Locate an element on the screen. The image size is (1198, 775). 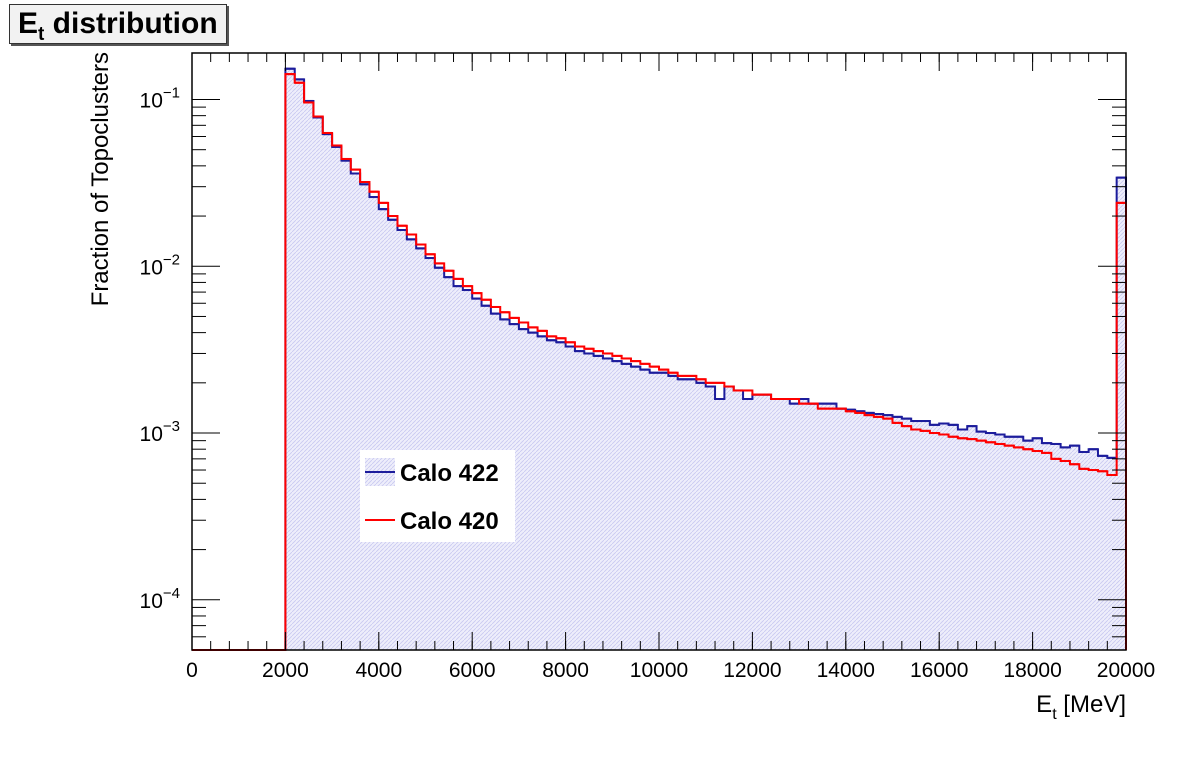
x-tick-label: 14000 is located at coordinates (846, 670).